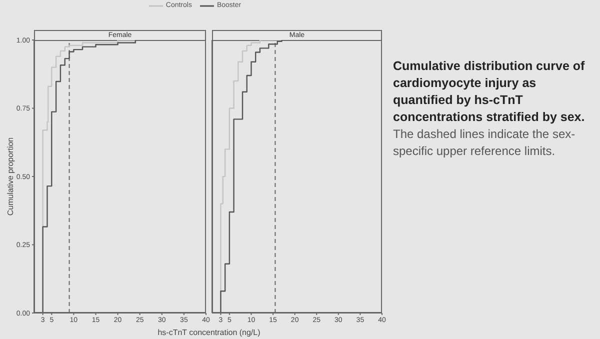  I want to click on y-axis-title: Cumulative proportion, so click(10, 176).